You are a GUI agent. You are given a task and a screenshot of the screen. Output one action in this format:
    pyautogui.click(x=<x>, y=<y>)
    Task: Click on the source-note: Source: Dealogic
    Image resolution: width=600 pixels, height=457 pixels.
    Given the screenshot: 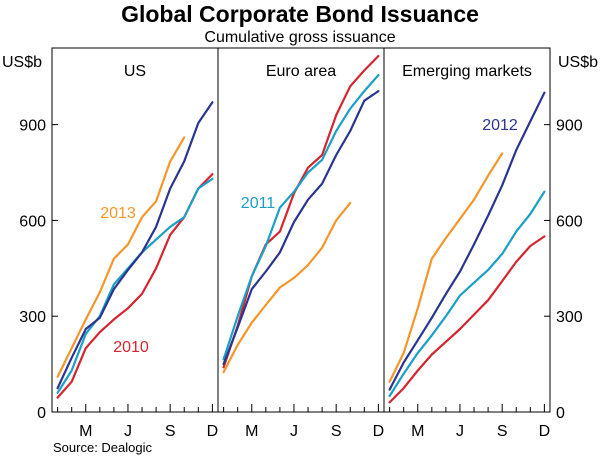 What is the action you would take?
    pyautogui.click(x=102, y=447)
    